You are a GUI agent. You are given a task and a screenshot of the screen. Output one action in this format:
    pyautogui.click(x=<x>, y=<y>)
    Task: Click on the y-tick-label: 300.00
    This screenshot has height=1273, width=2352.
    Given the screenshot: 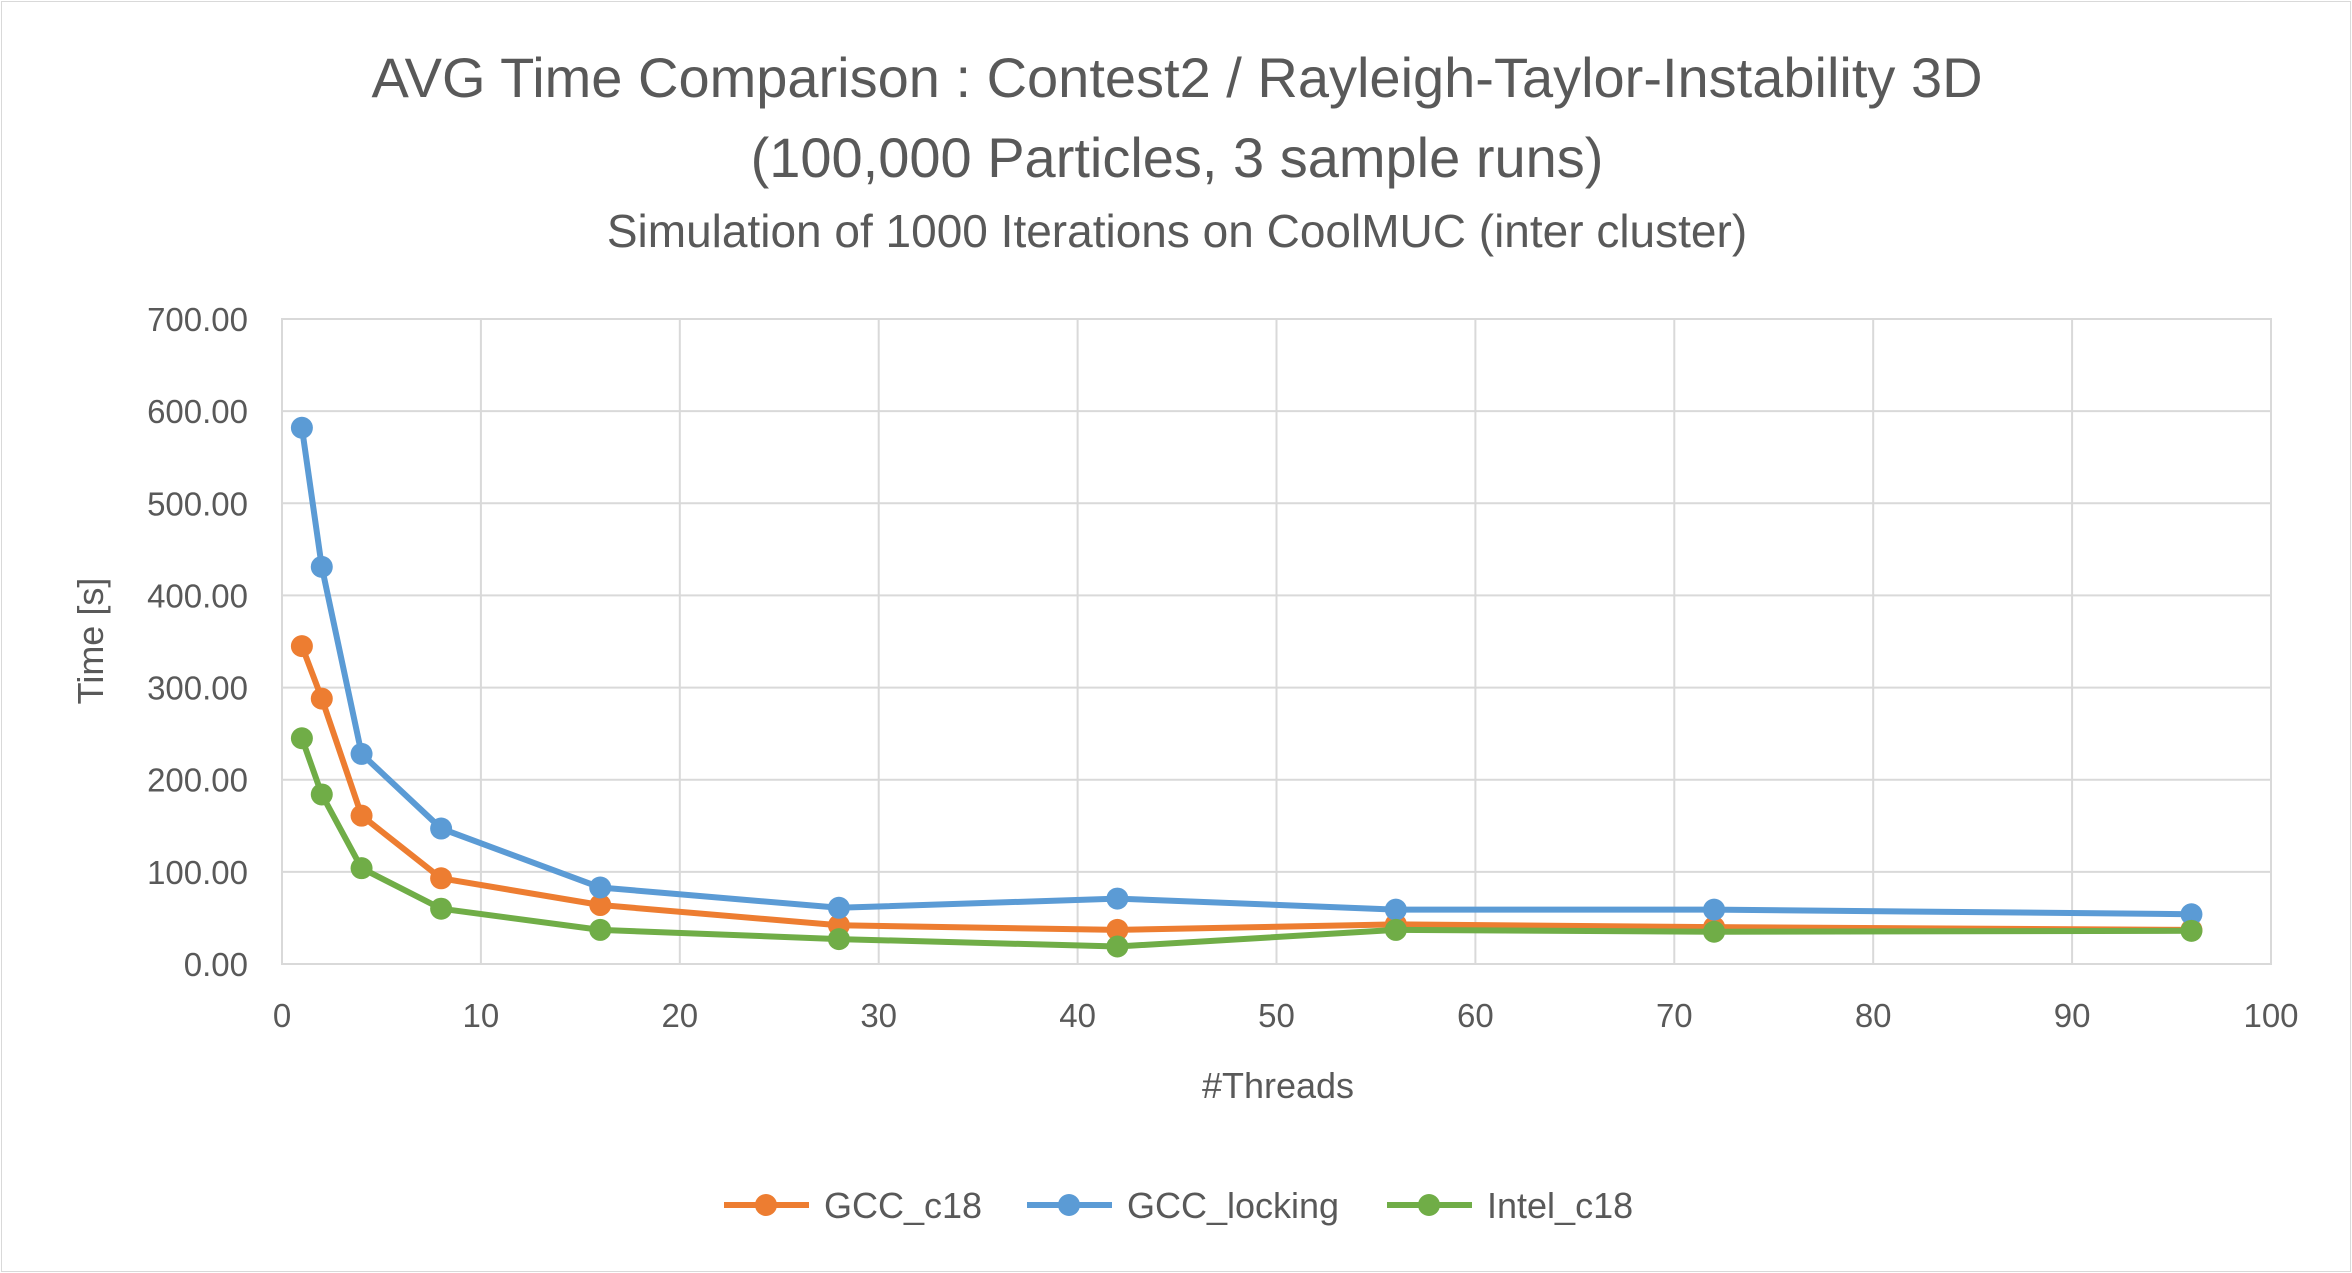 What is the action you would take?
    pyautogui.click(x=197, y=688)
    